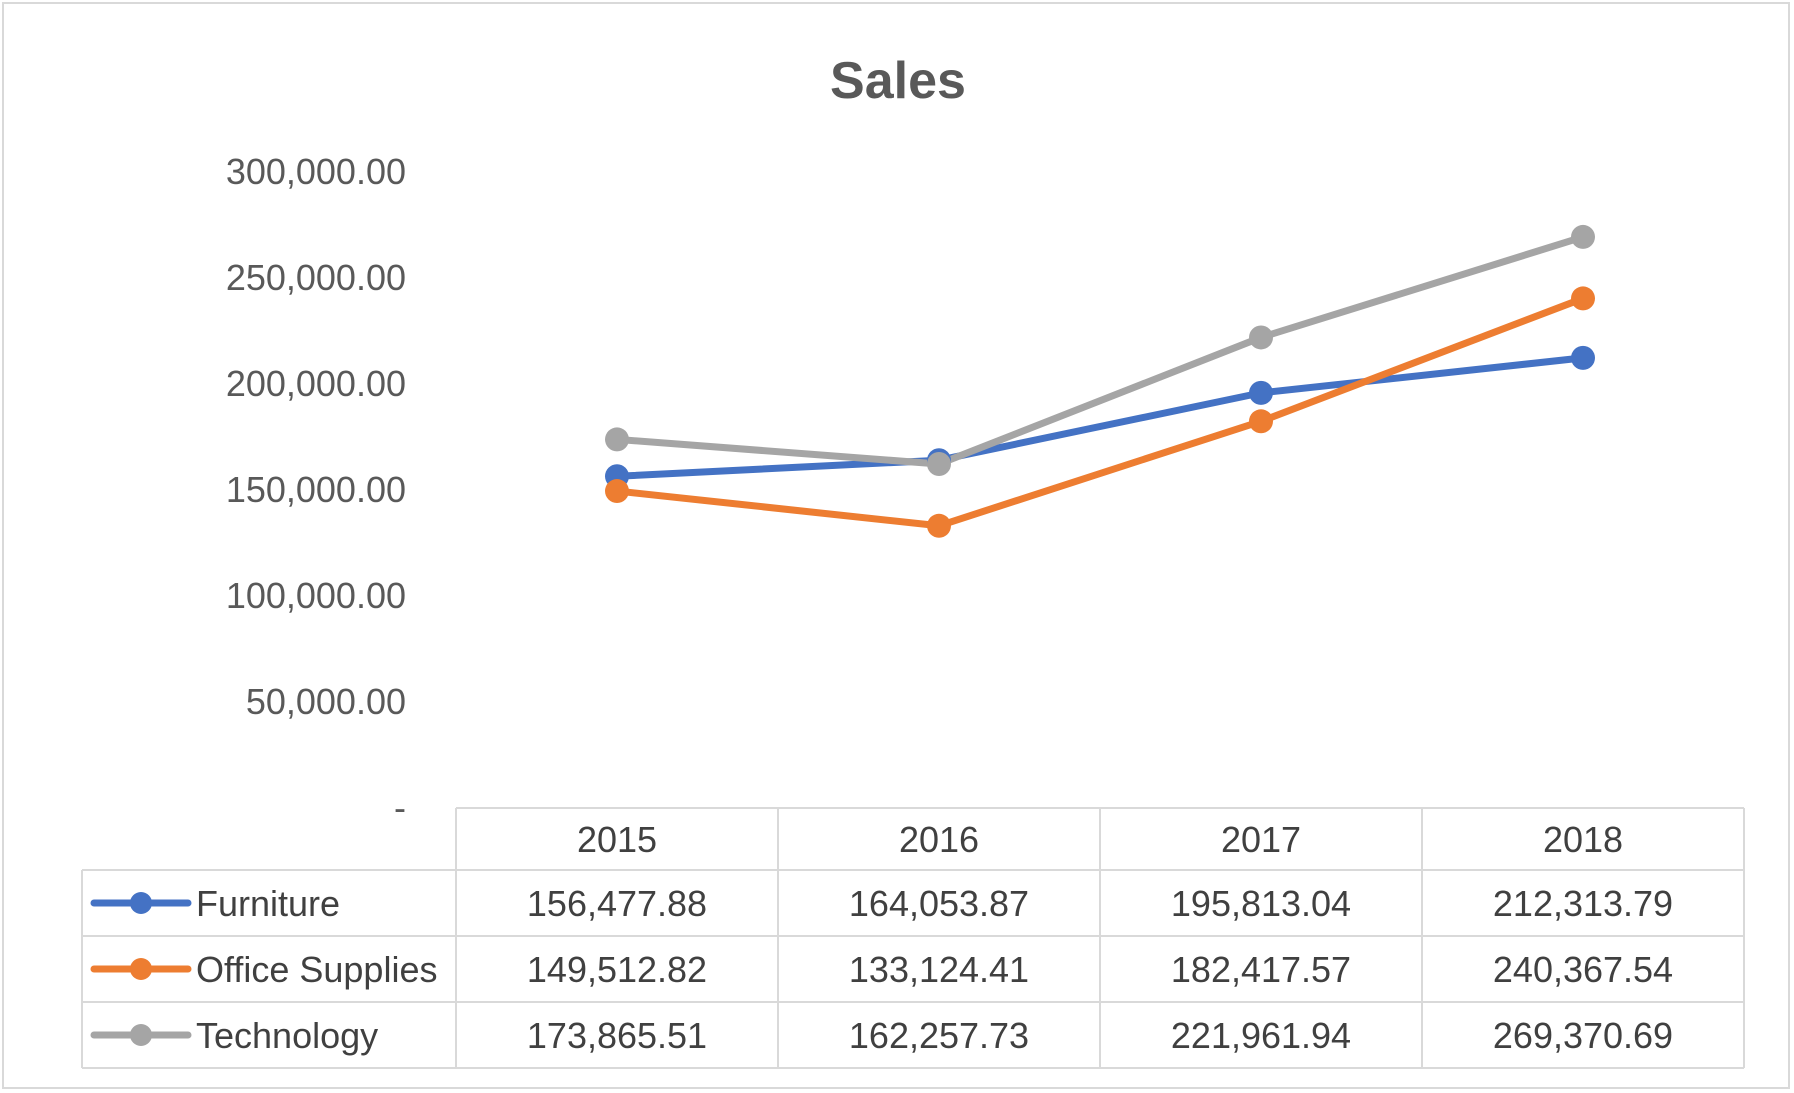 This screenshot has width=1794, height=1093. What do you see at coordinates (939, 839) in the screenshot?
I see `x-tick-label: 2016` at bounding box center [939, 839].